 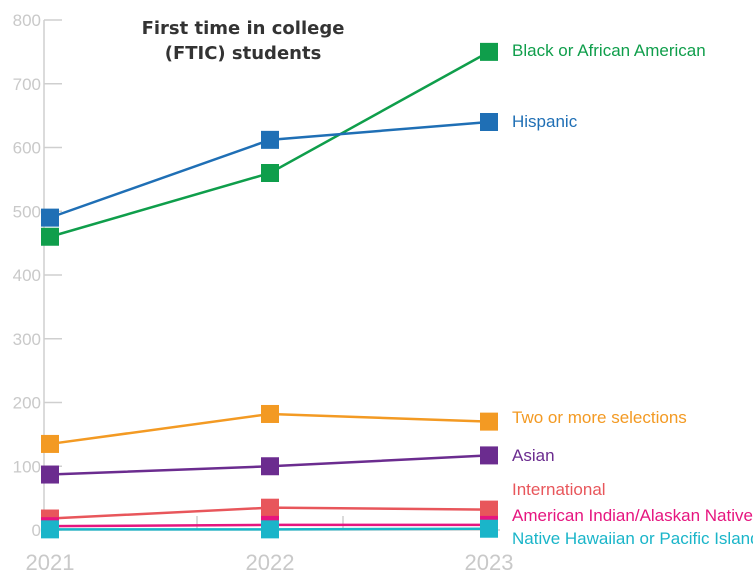 What do you see at coordinates (27, 403) in the screenshot?
I see `y-tick-label: 200` at bounding box center [27, 403].